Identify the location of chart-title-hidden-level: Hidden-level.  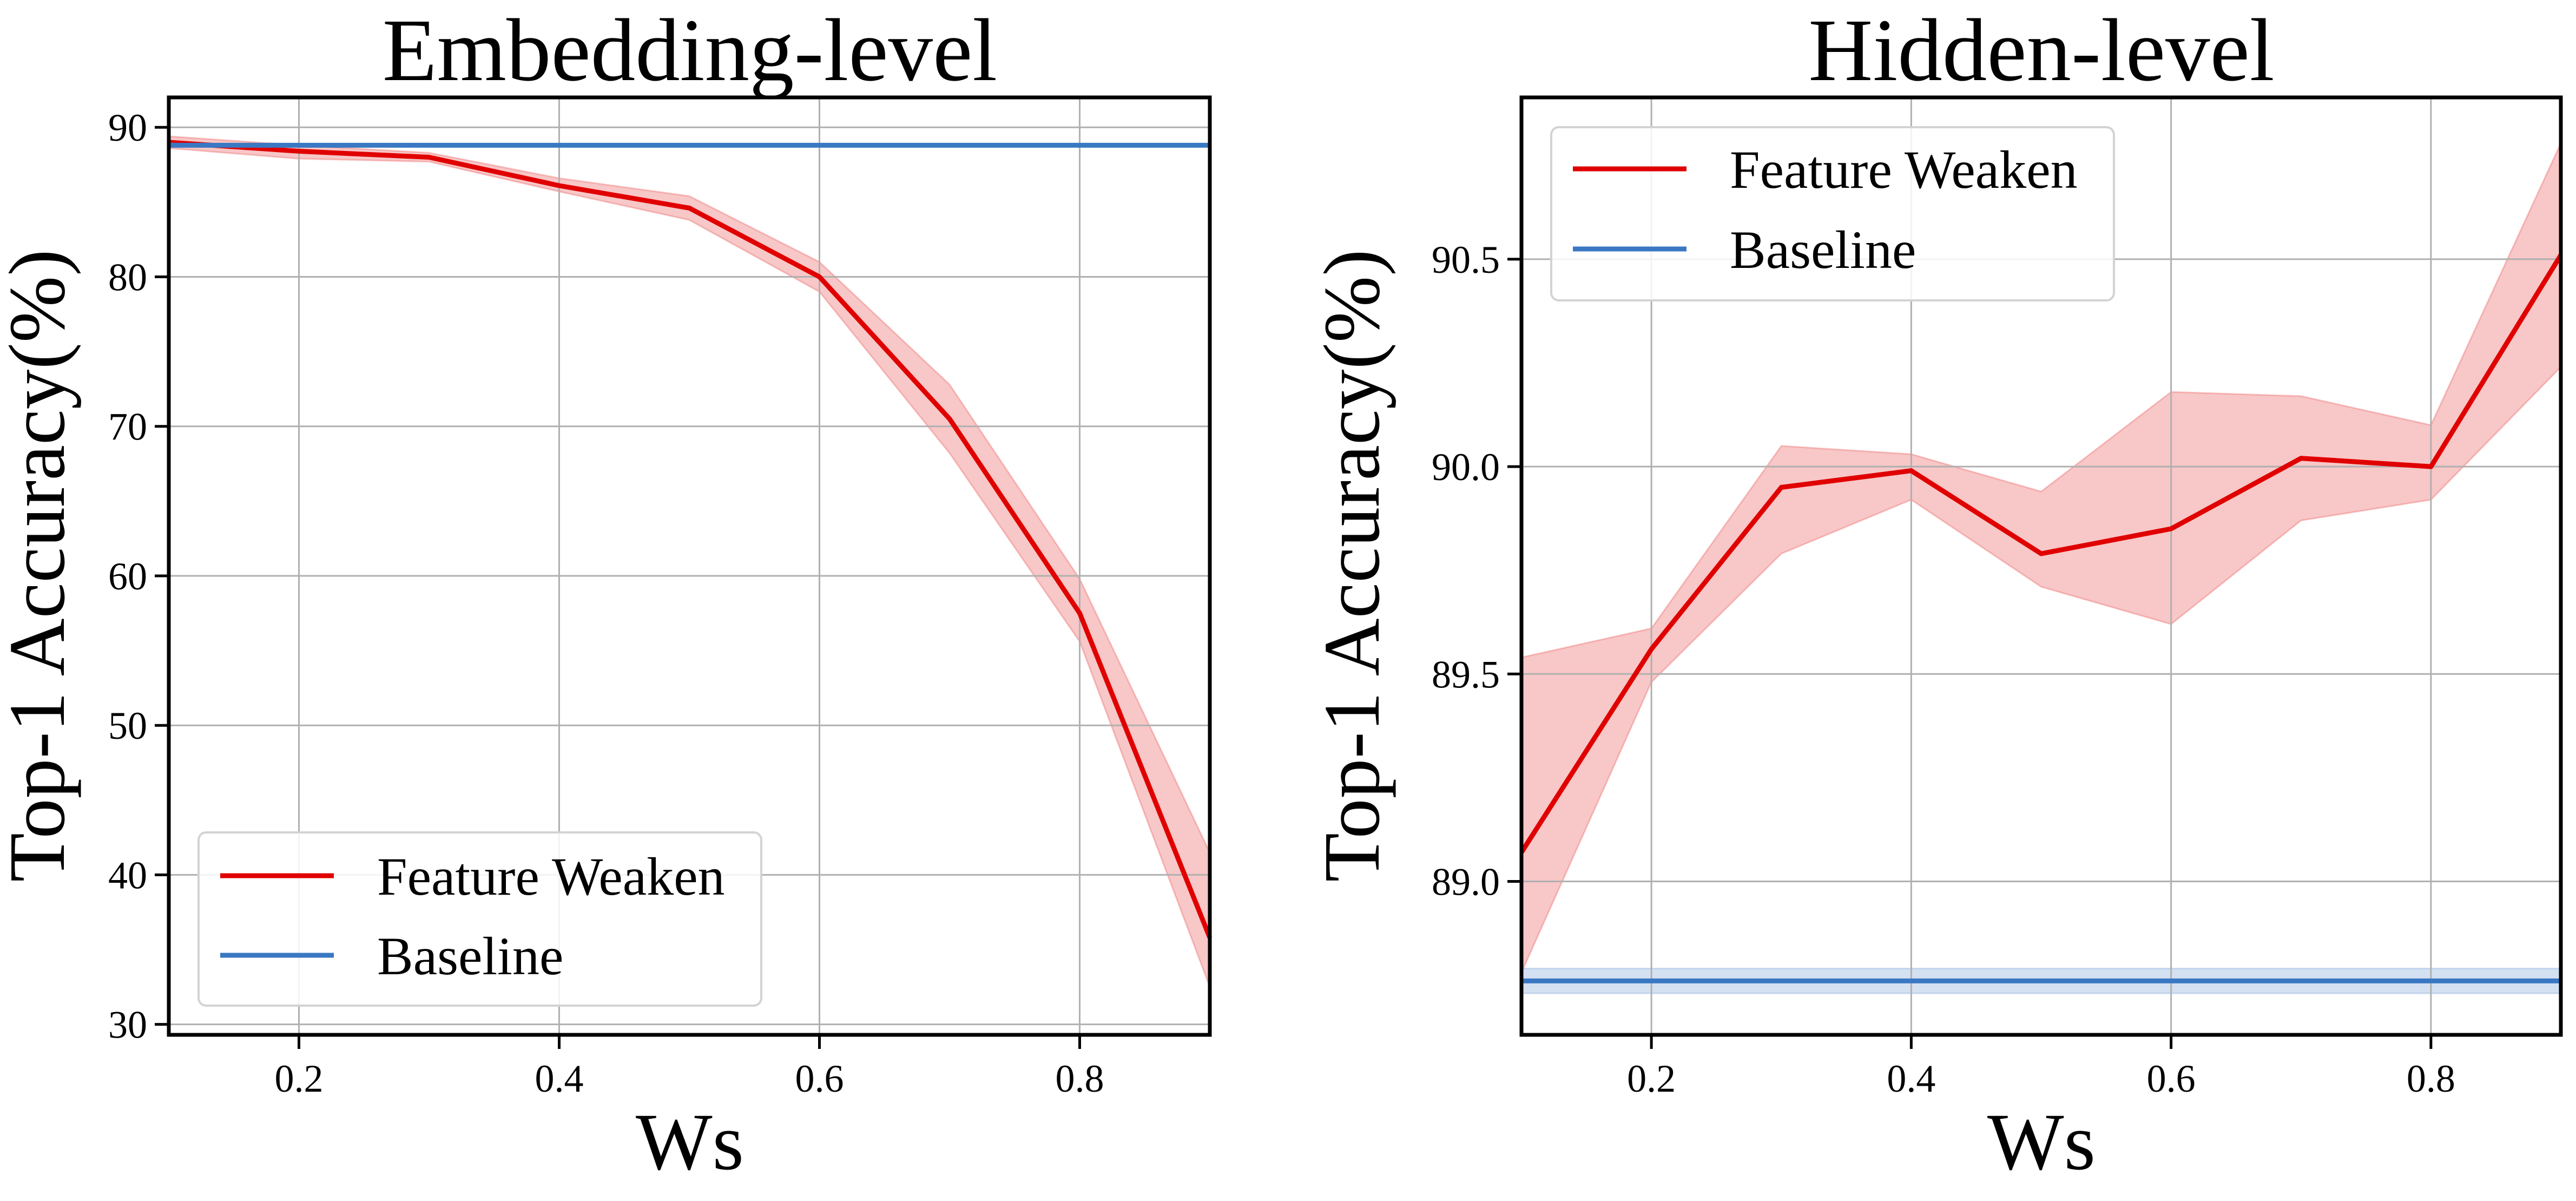
(2041, 50).